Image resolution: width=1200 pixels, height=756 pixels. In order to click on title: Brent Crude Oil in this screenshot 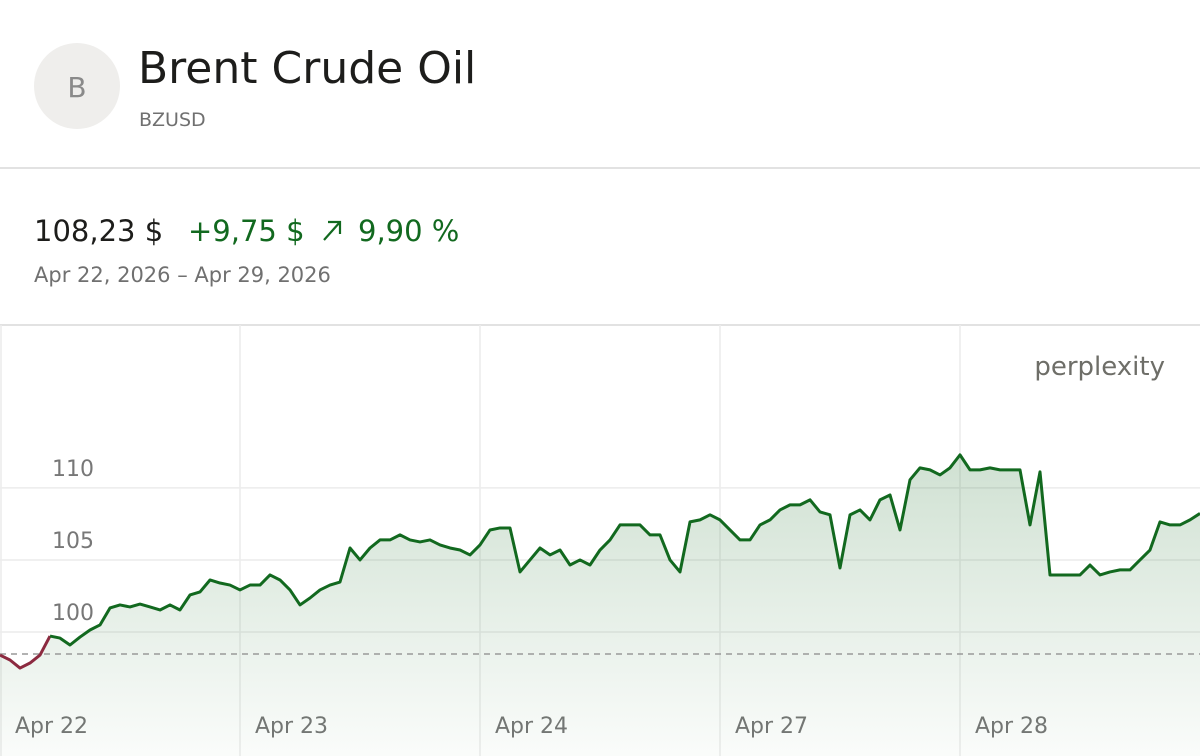, I will do `click(307, 68)`.